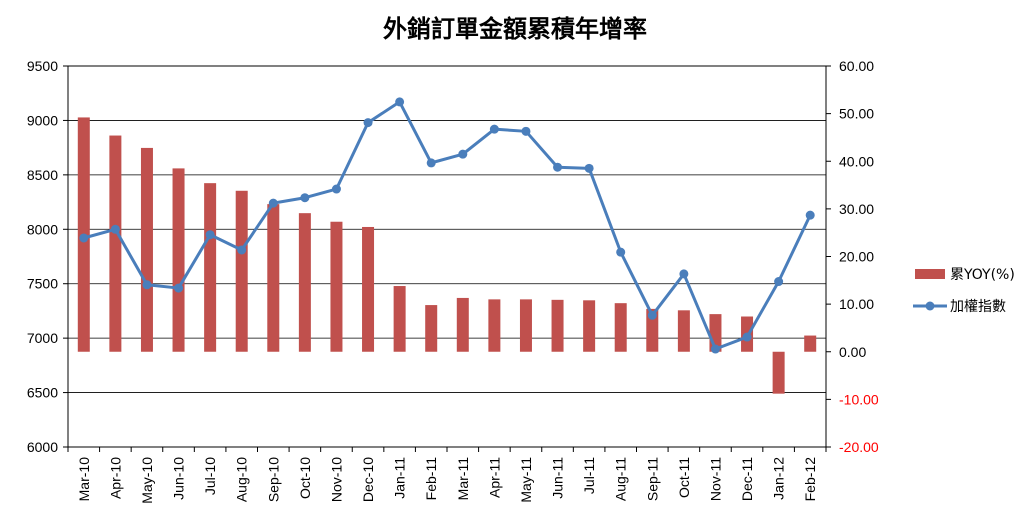  Describe the element at coordinates (42, 393) in the screenshot. I see `left-tick-label: 6500` at that location.